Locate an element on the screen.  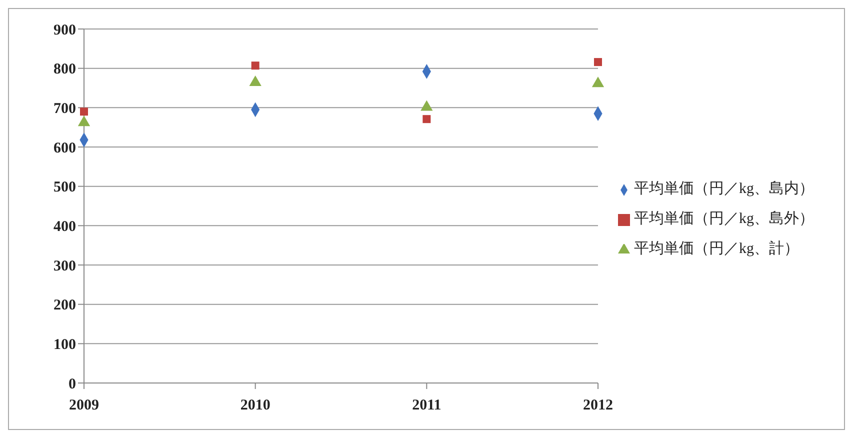
legend-label: 平均単価（円／kg、島外） is located at coordinates (724, 219).